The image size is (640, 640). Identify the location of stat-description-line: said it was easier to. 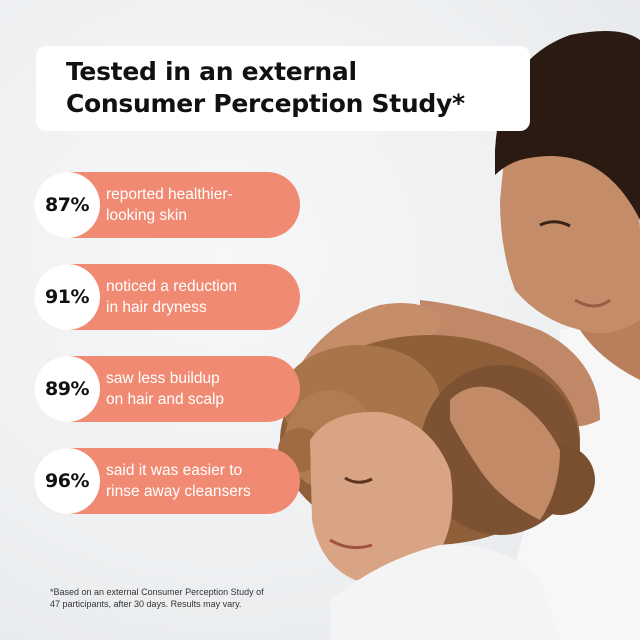
(174, 470).